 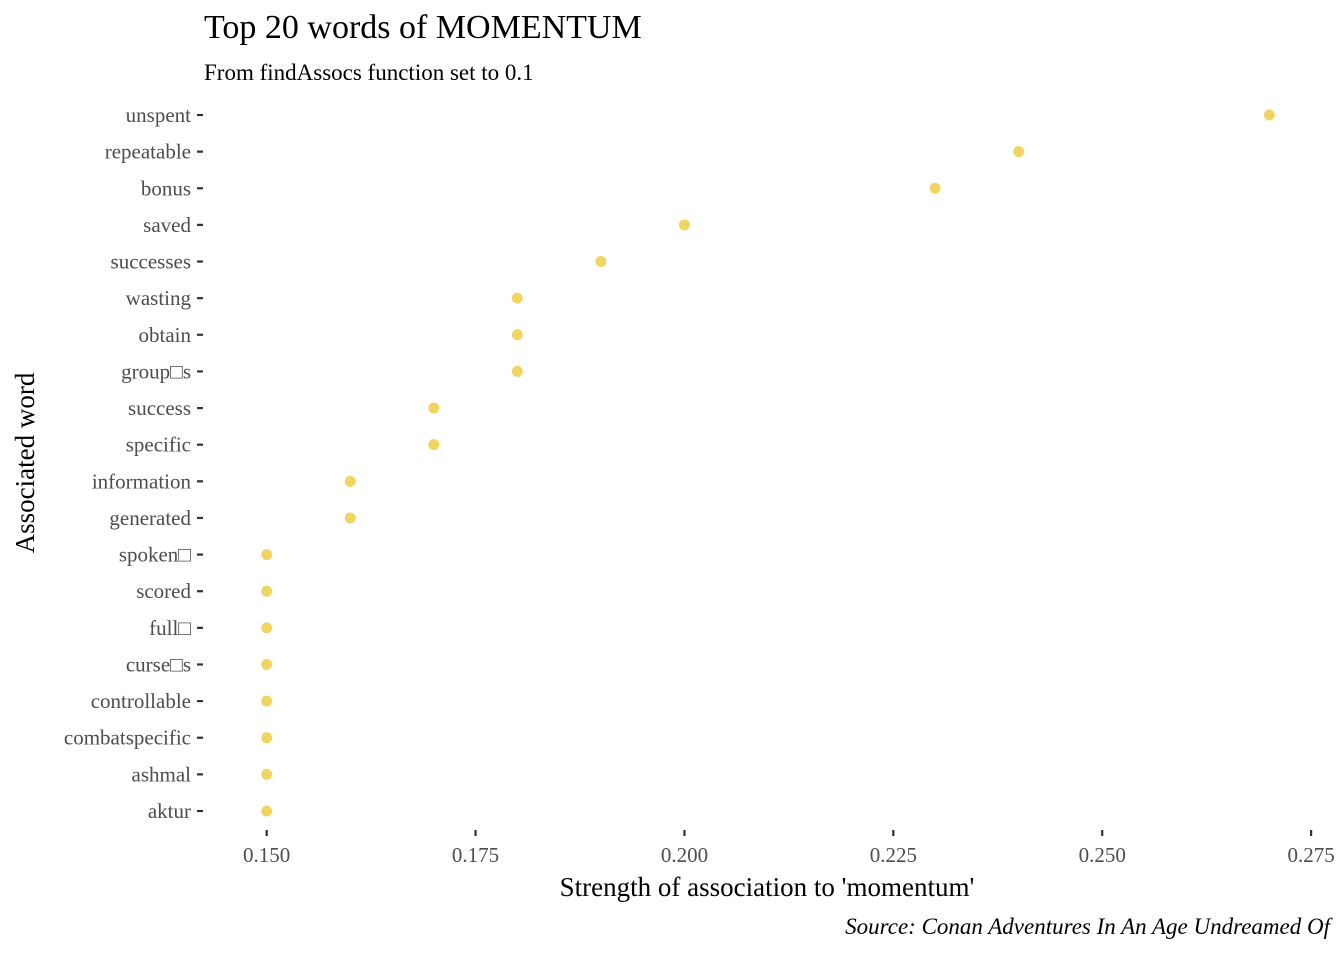 I want to click on y-tick-label: wasting, so click(x=159, y=298).